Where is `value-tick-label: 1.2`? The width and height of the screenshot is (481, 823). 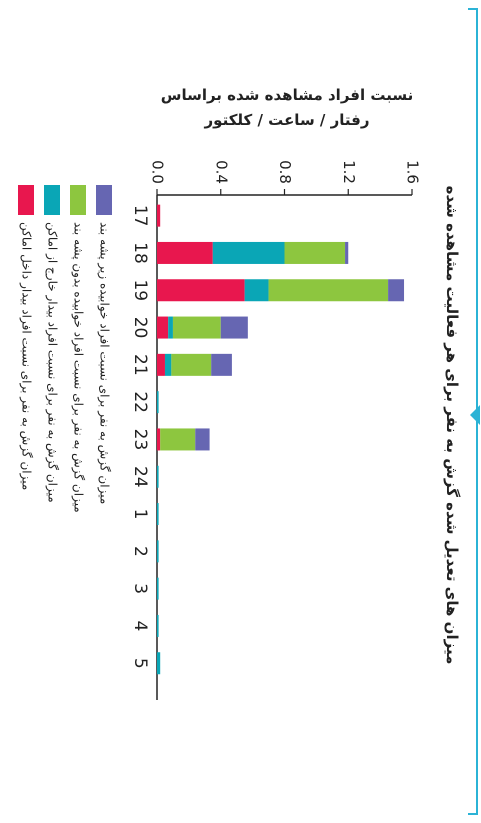
value-tick-label: 1.2 is located at coordinates (349, 172).